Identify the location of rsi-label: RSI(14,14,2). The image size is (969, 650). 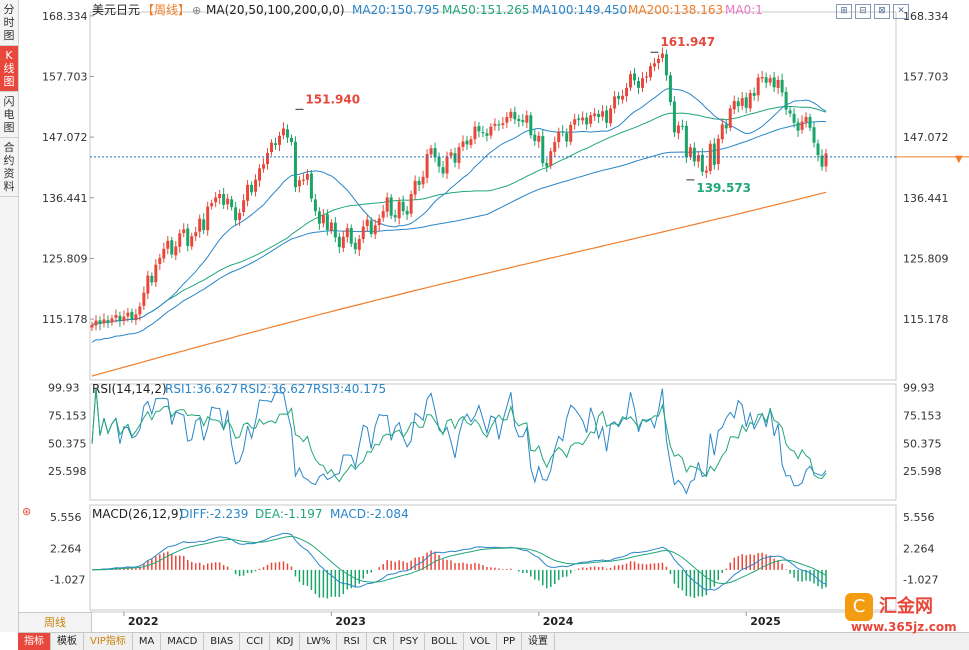
(129, 389).